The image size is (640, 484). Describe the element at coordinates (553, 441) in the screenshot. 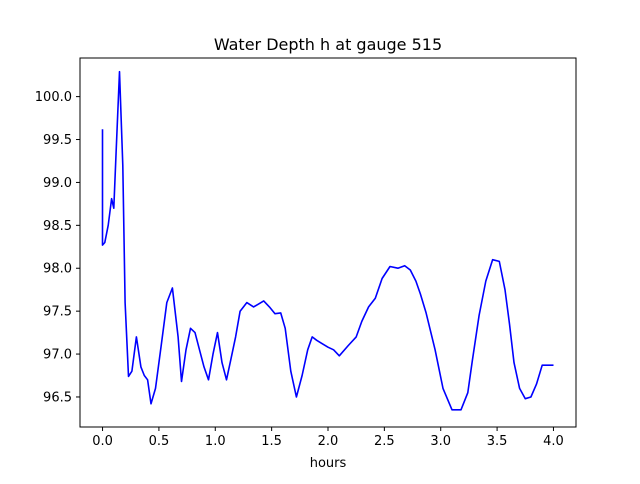

I see `x-tick-label: 4.0` at that location.